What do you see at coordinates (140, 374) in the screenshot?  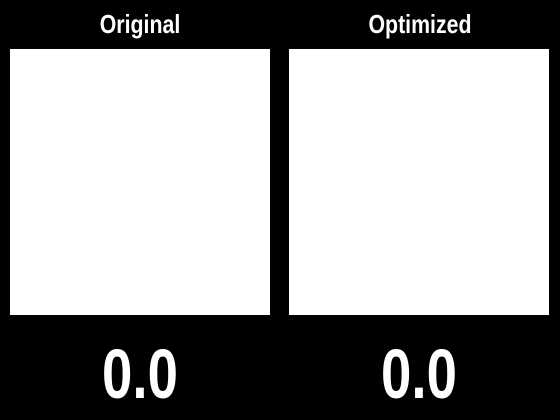 I see `original-score: 0.0` at bounding box center [140, 374].